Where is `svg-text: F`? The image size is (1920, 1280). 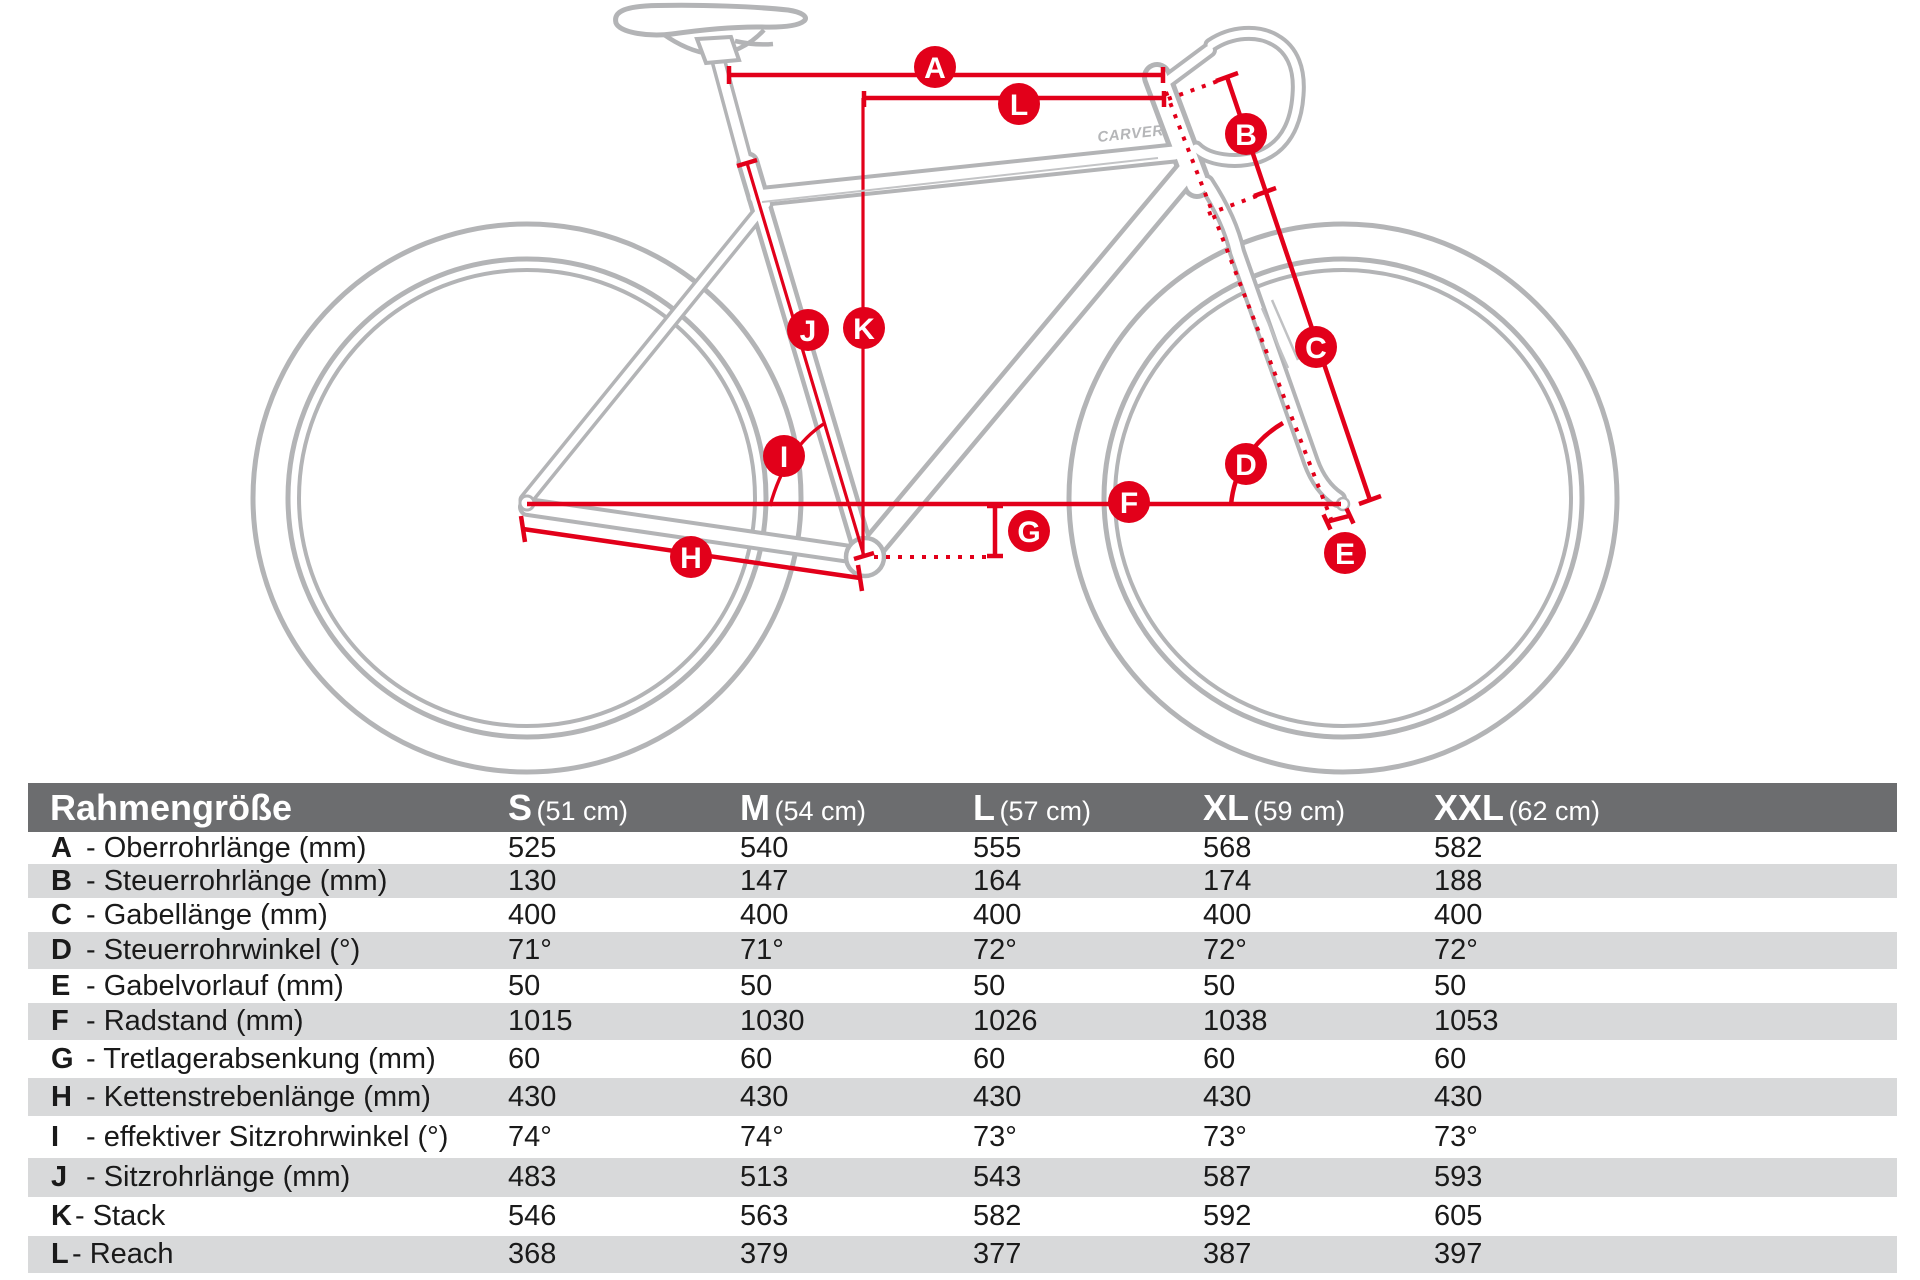 svg-text: F is located at coordinates (1129, 503).